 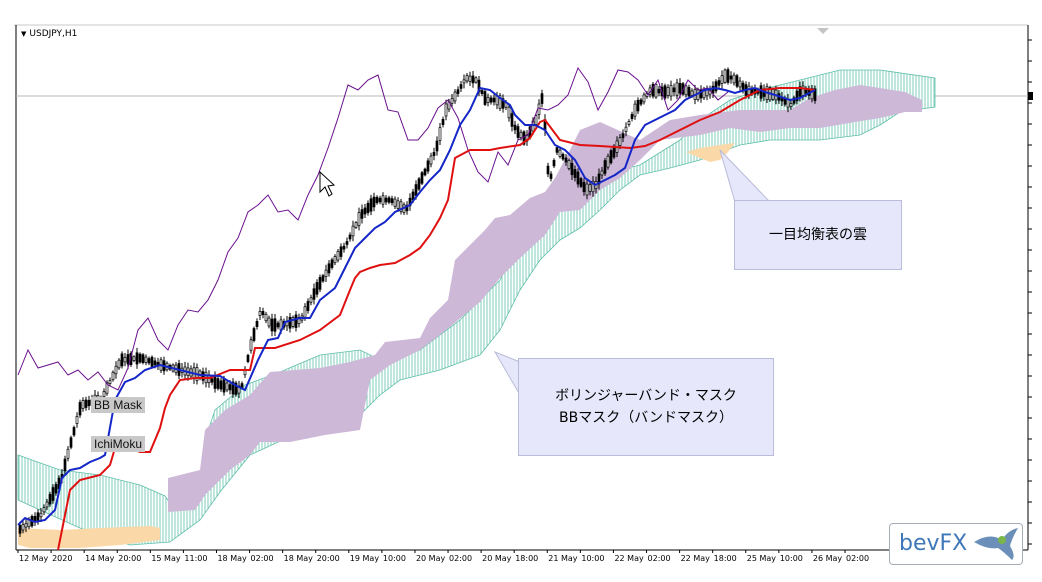 What do you see at coordinates (53, 34) in the screenshot?
I see `symbol-timeframe-text: USDJPY,H1` at bounding box center [53, 34].